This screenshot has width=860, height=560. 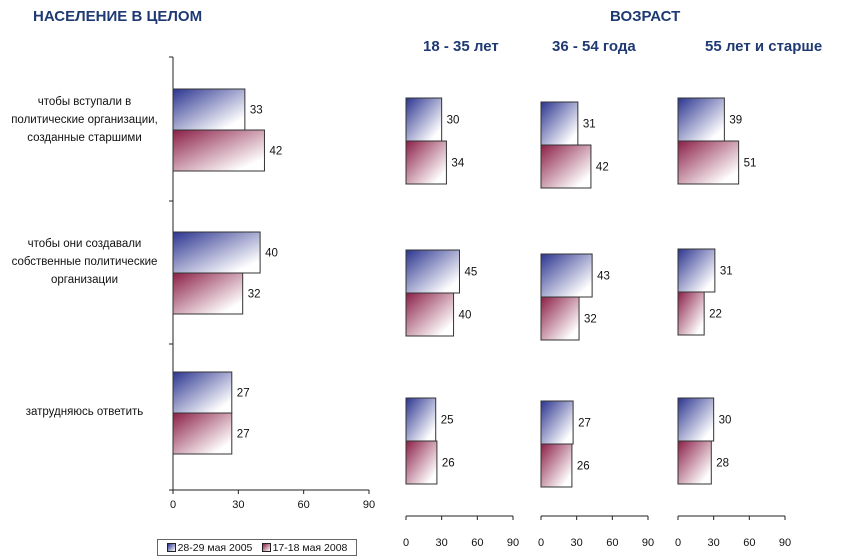 I want to click on data-label-age-36-54-cat2-2005: 43, so click(x=603, y=277).